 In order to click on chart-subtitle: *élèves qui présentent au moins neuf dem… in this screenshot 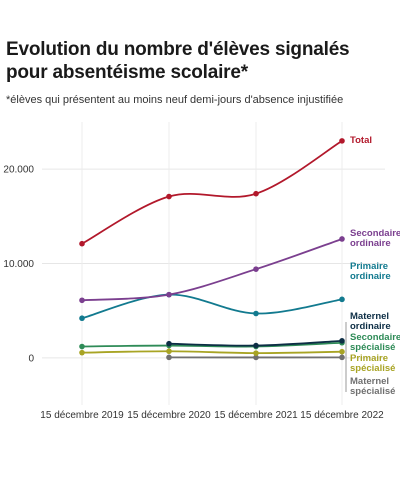, I will do `click(175, 100)`.